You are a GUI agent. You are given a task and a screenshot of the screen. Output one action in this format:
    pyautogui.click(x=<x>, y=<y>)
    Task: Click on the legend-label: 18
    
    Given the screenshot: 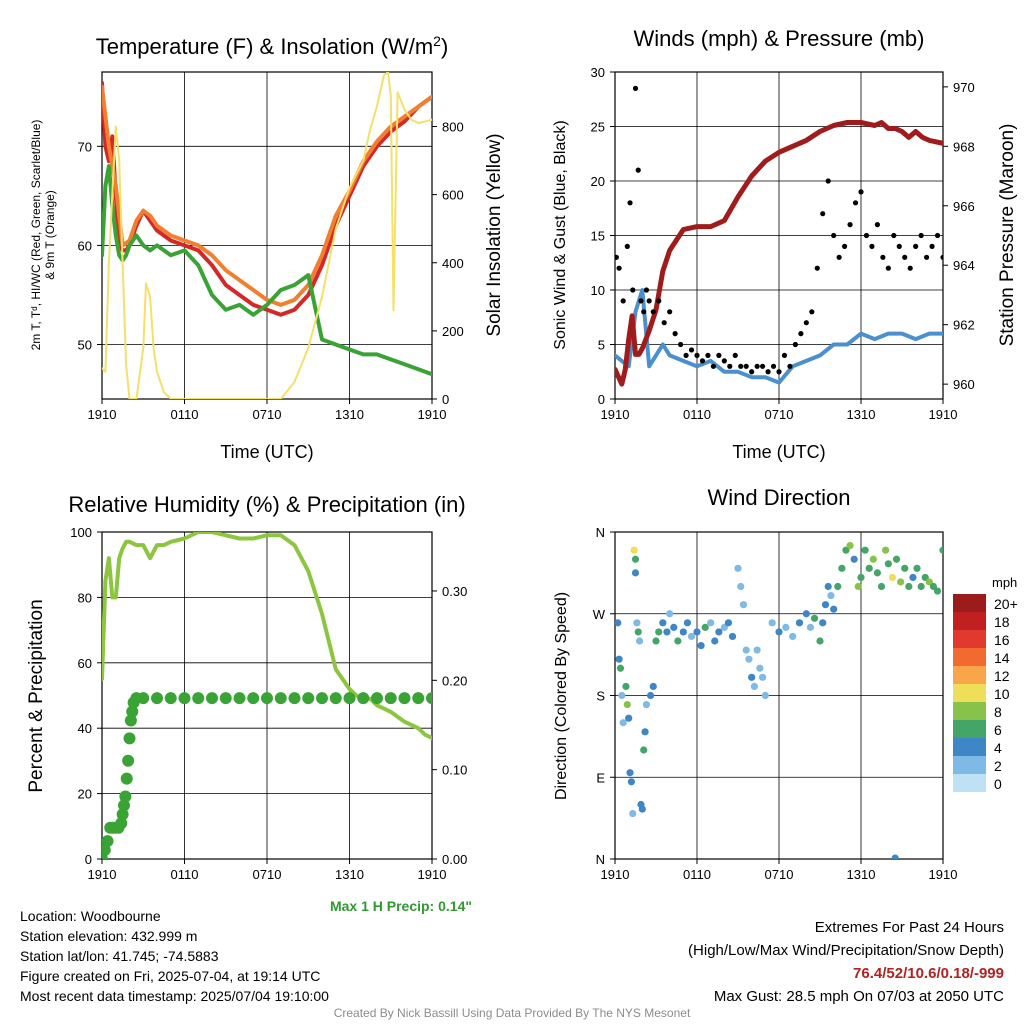 What is the action you would take?
    pyautogui.click(x=1002, y=622)
    